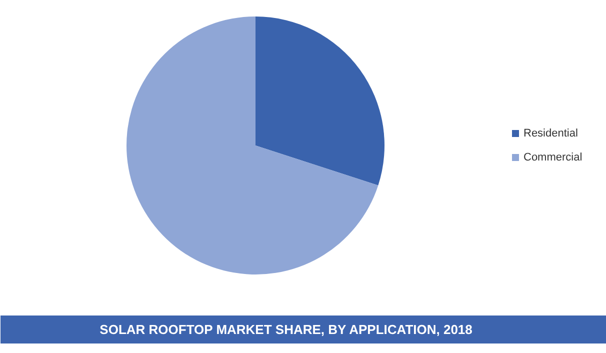 This screenshot has width=606, height=353. What do you see at coordinates (553, 158) in the screenshot?
I see `legend-label: Commercial` at bounding box center [553, 158].